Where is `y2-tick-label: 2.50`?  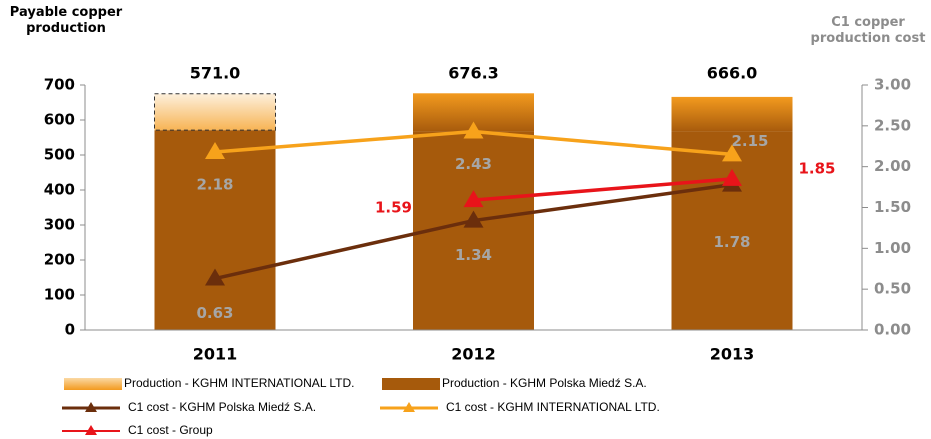
y2-tick-label: 2.50 is located at coordinates (892, 125).